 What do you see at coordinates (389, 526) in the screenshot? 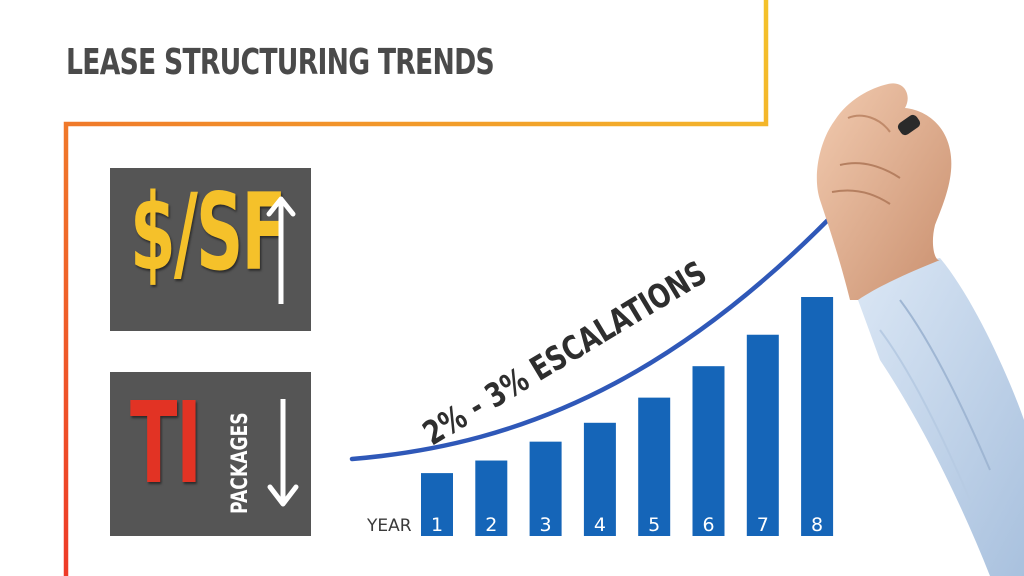
I see `x-axis-label: YEAR` at bounding box center [389, 526].